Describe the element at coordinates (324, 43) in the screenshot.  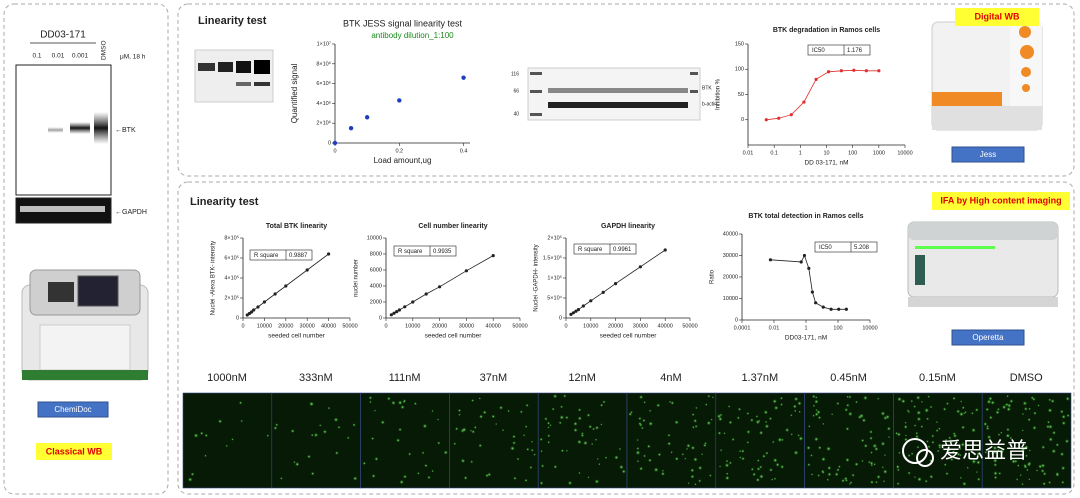
I see `y-tick-label: 1×10⁷` at that location.